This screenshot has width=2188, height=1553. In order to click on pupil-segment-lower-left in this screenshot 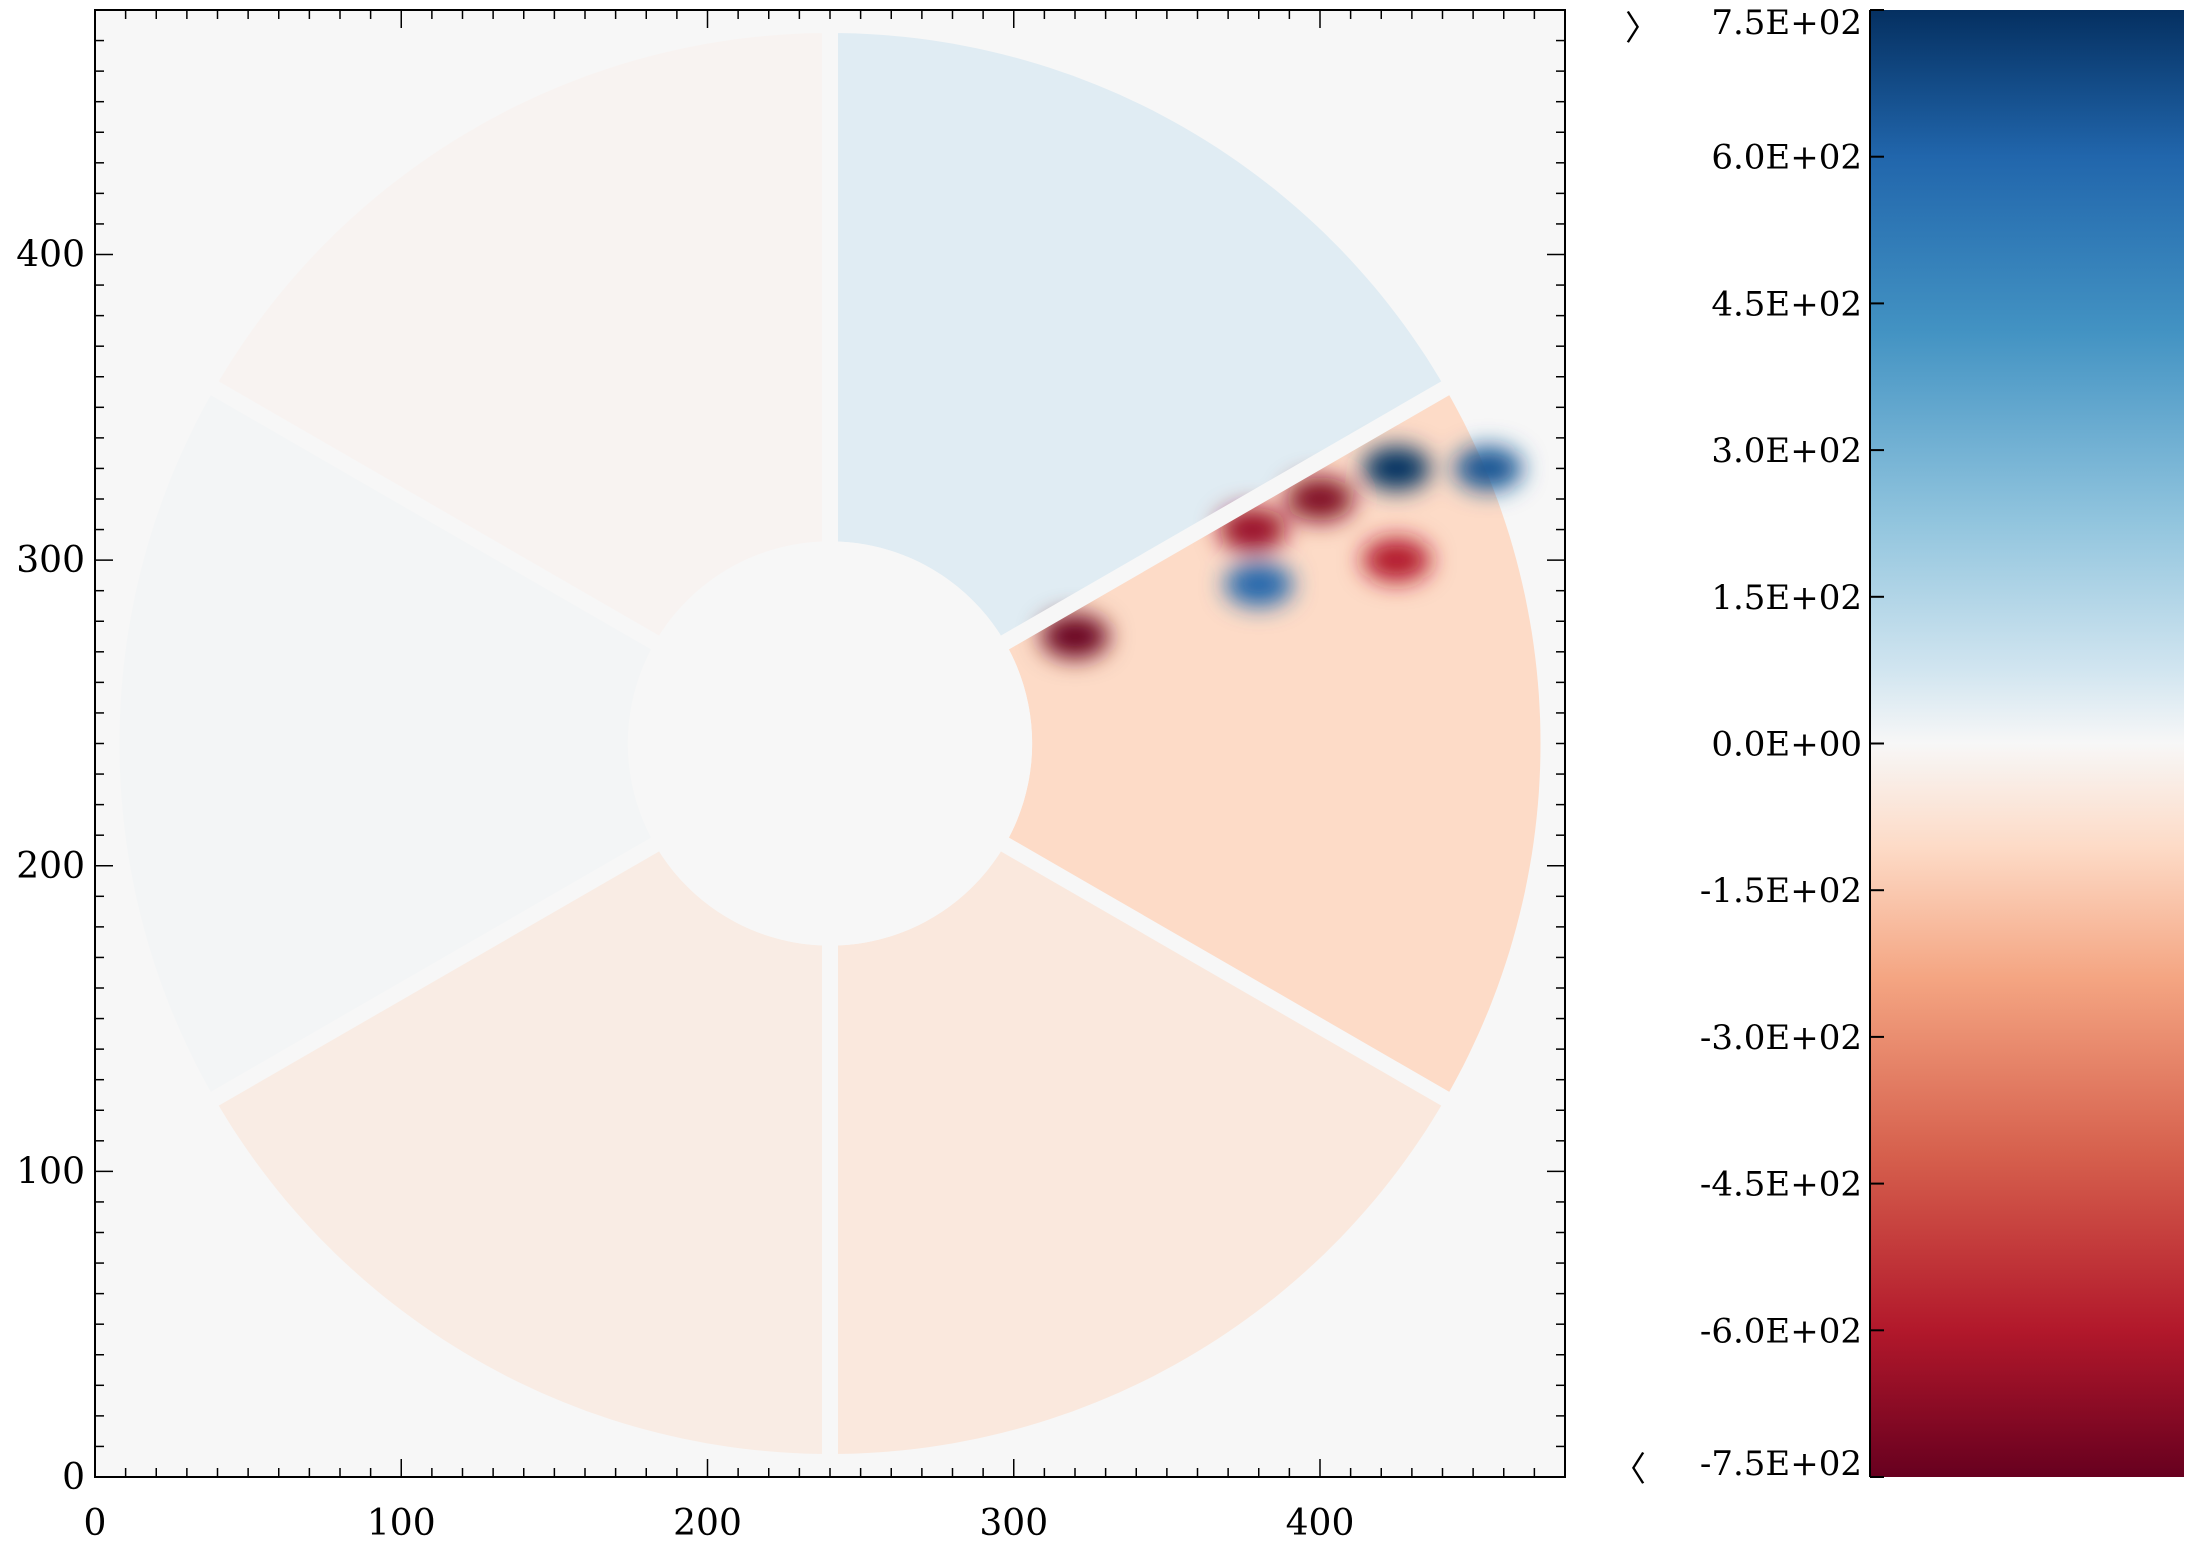, I will do `click(522, 1149)`.